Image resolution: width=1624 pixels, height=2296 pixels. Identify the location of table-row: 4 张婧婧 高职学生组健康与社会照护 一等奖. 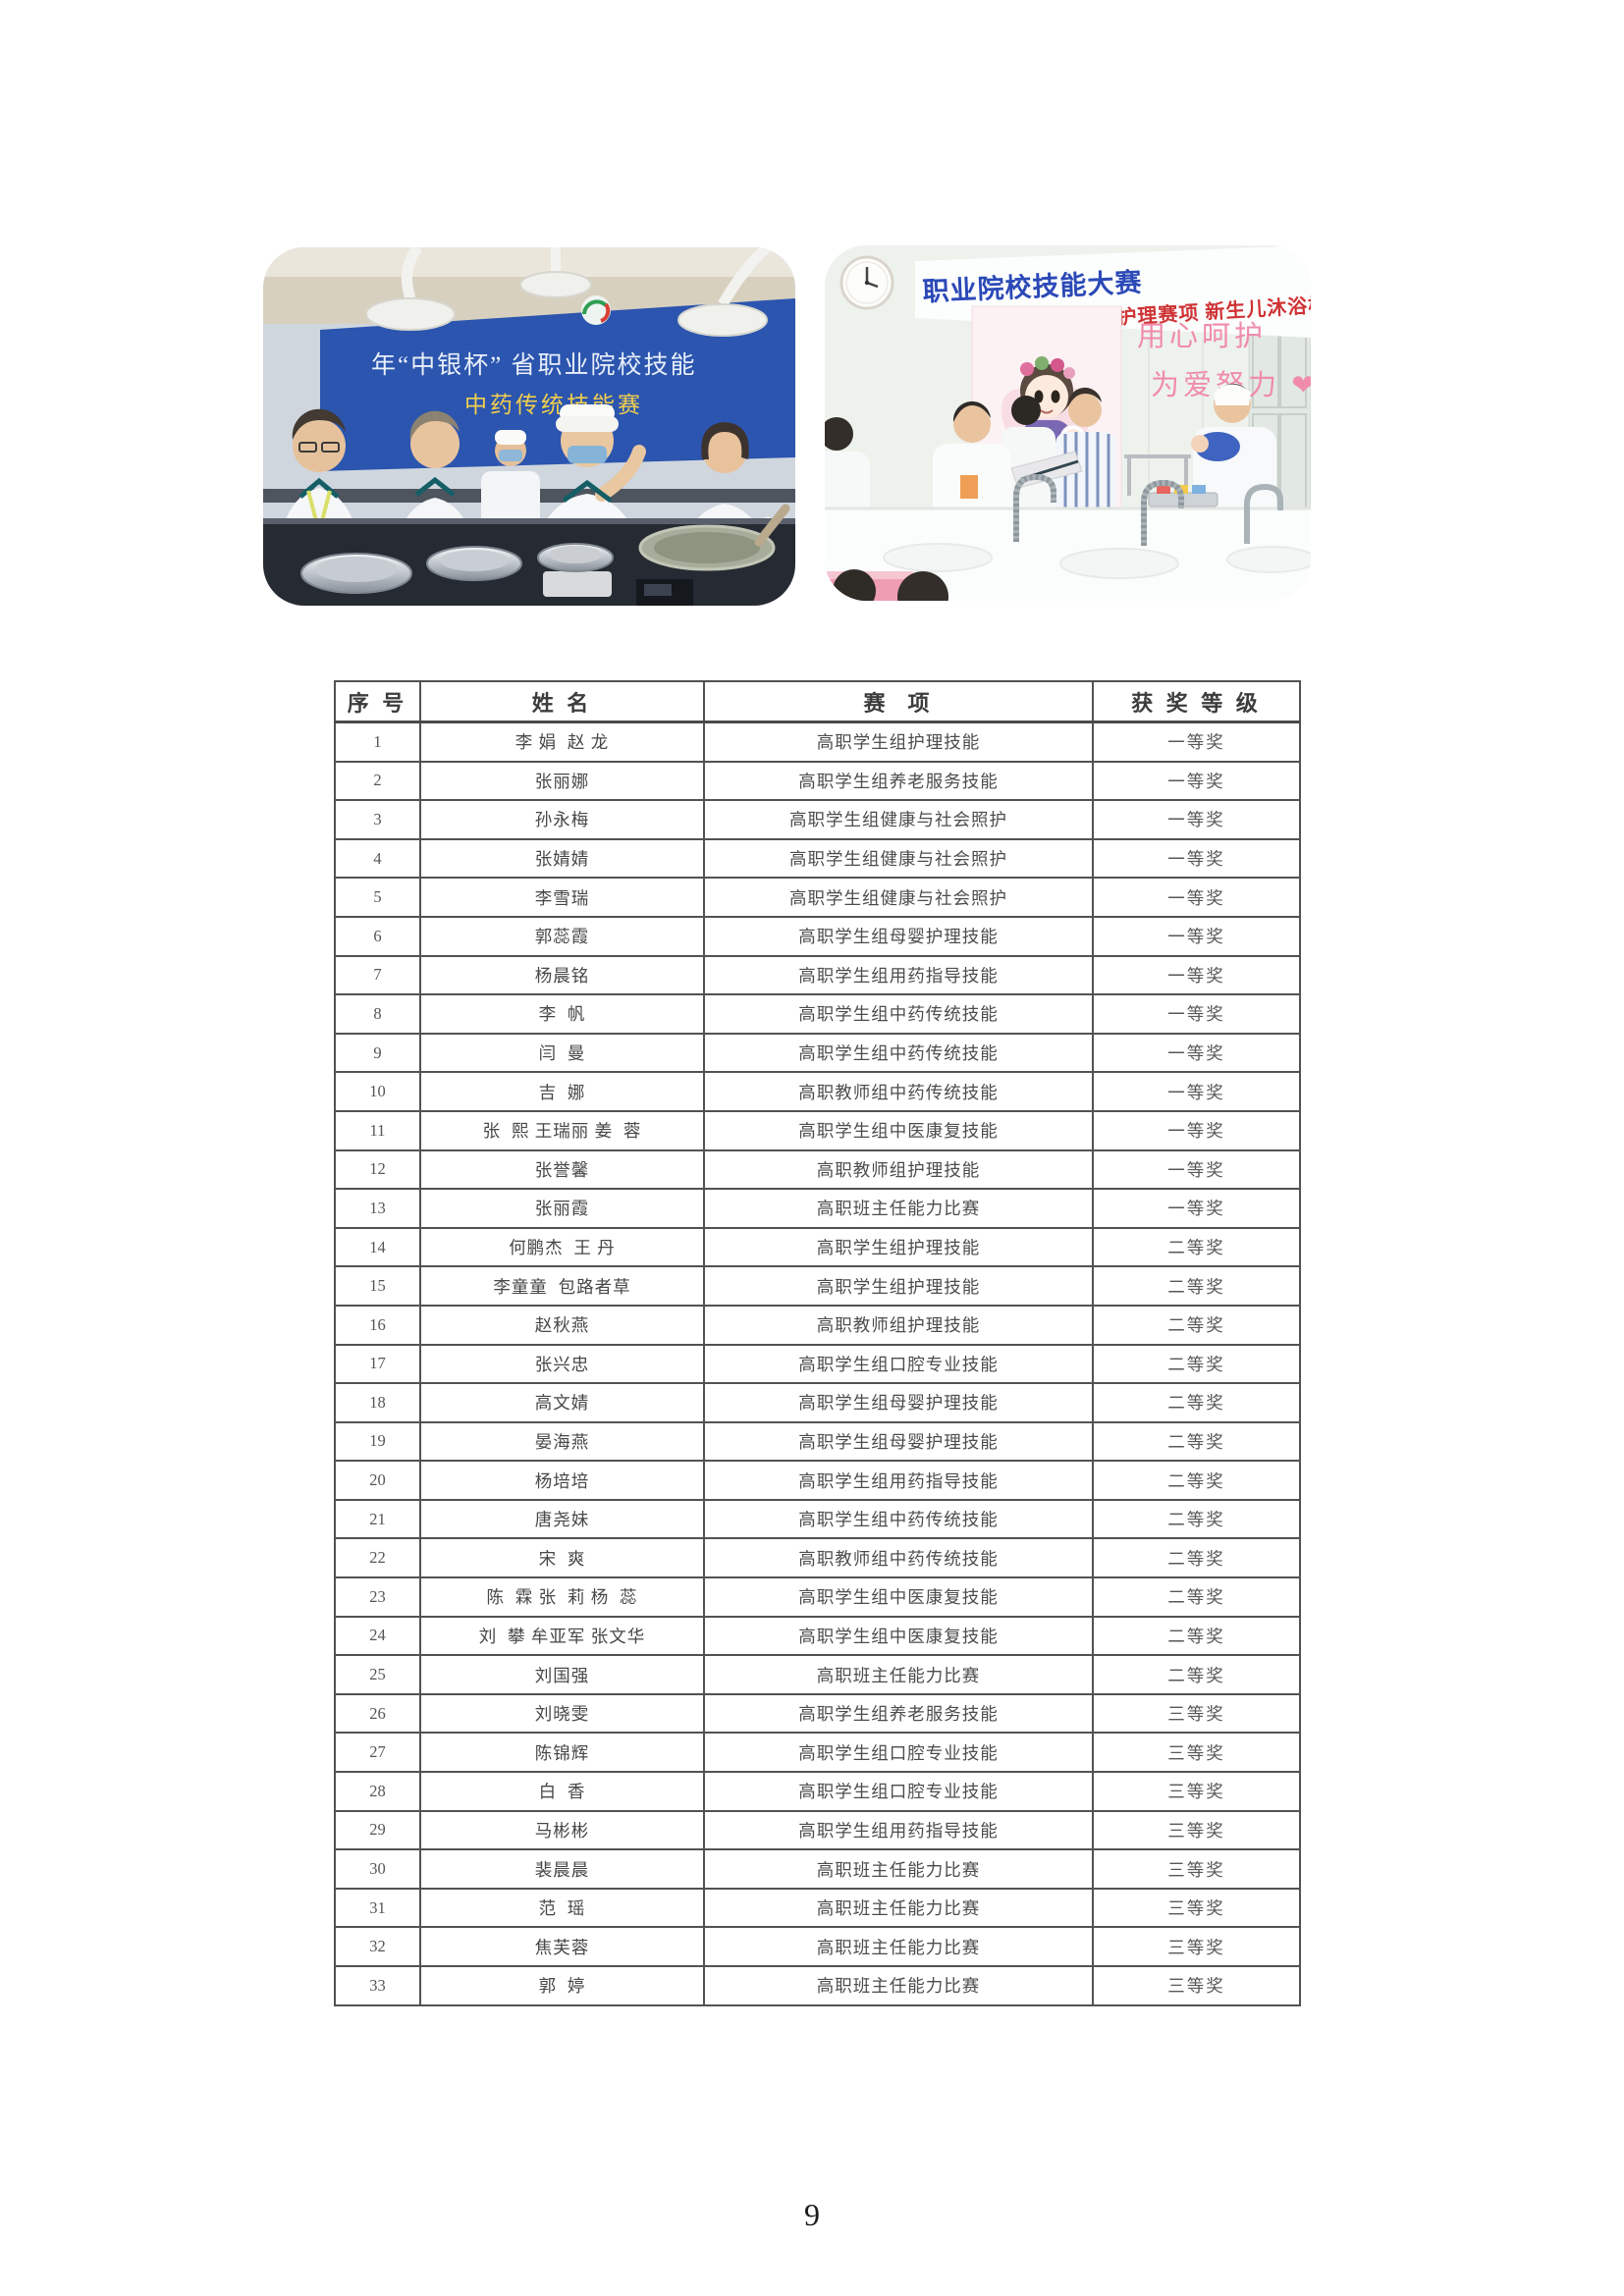
(817, 859).